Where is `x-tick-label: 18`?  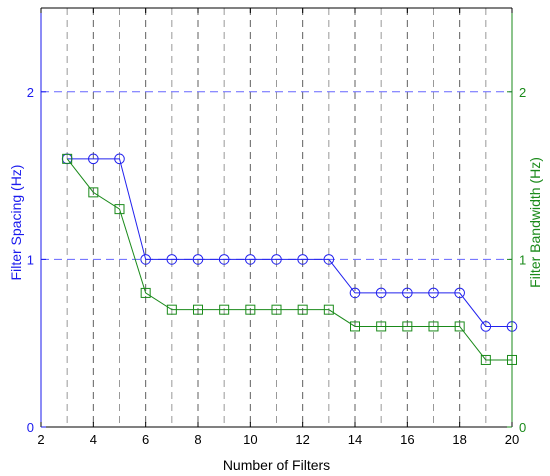 x-tick-label: 18 is located at coordinates (459, 439).